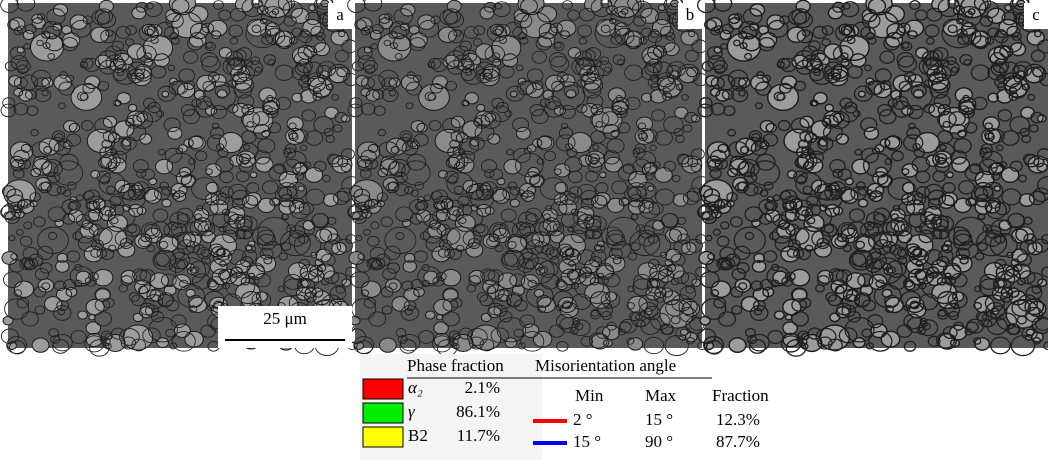 This screenshot has height=463, width=1048. Describe the element at coordinates (605, 365) in the screenshot. I see `misorientation-title: Misorientation angle` at that location.